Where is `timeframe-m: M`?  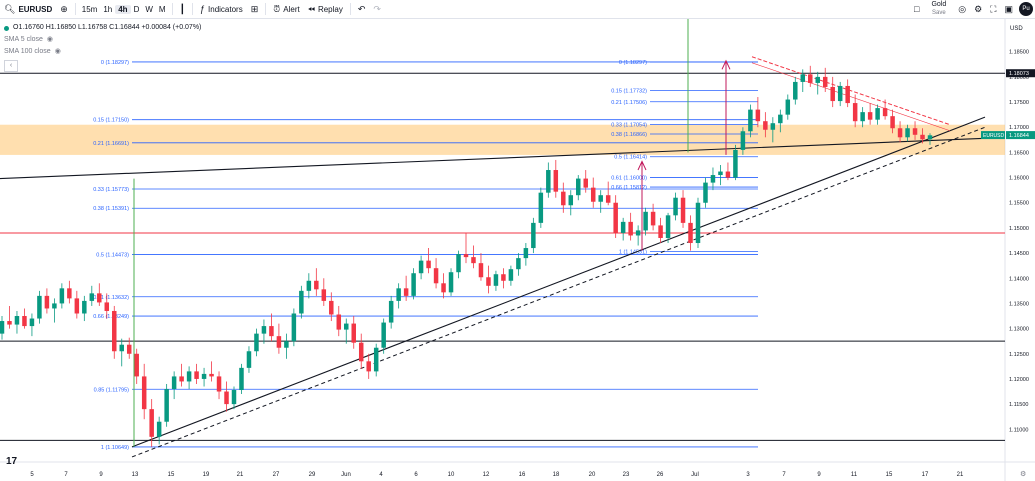
timeframe-m: M is located at coordinates (162, 9).